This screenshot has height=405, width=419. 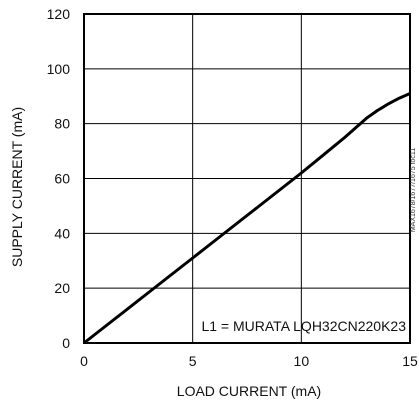 I want to click on y-tick-label-1: 20, so click(x=62, y=288).